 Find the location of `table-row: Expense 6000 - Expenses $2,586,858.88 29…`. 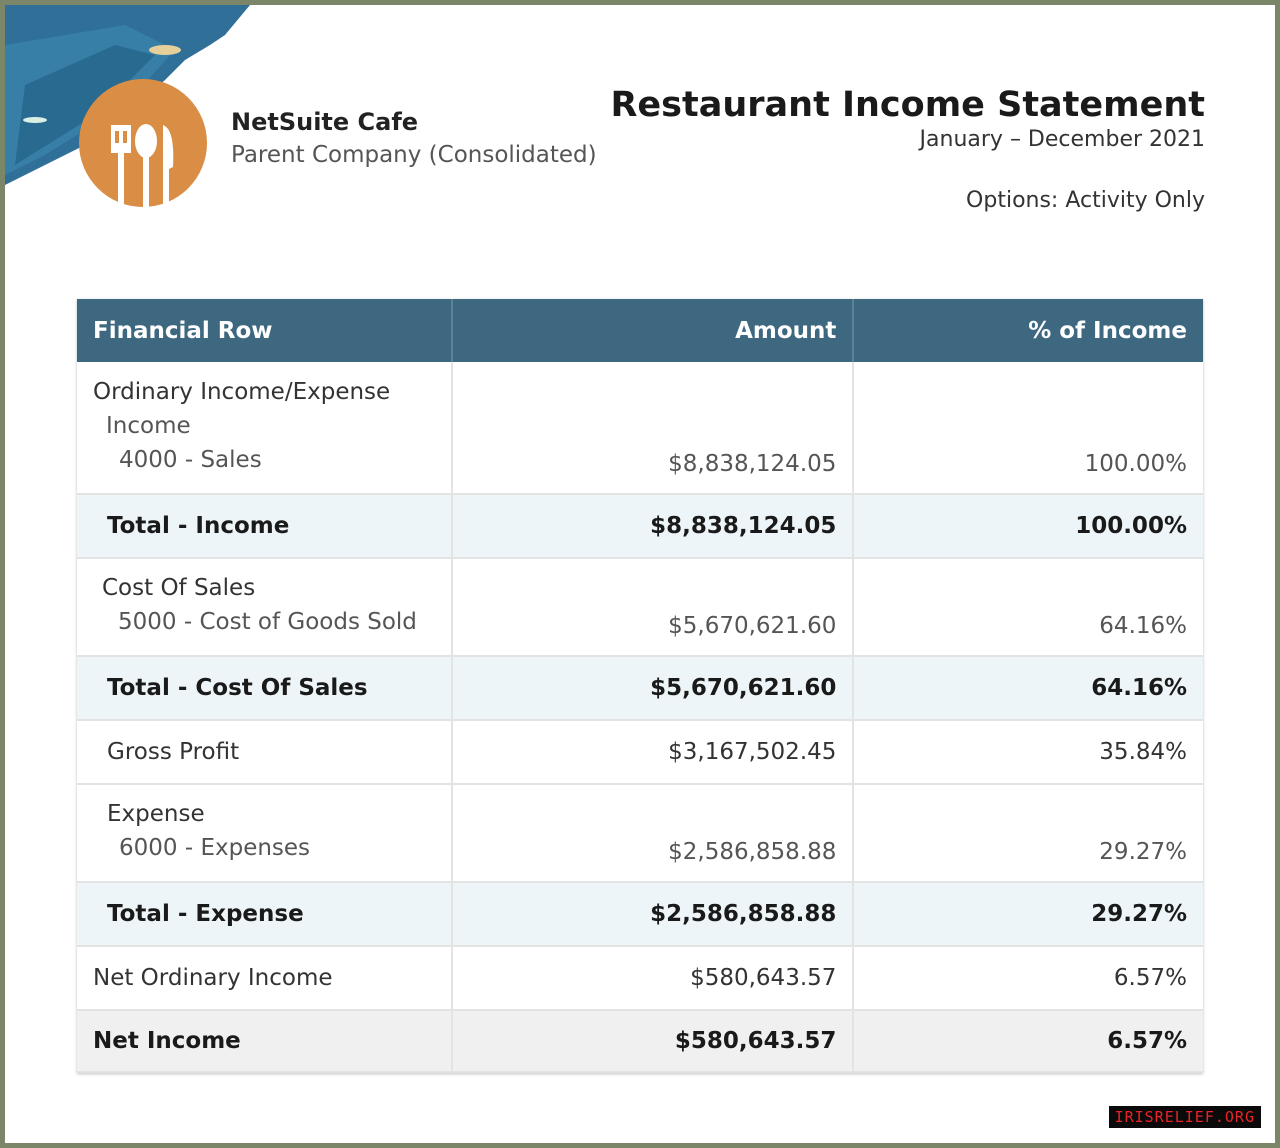

table-row: Expense 6000 - Expenses $2,586,858.88 29… is located at coordinates (640, 833).